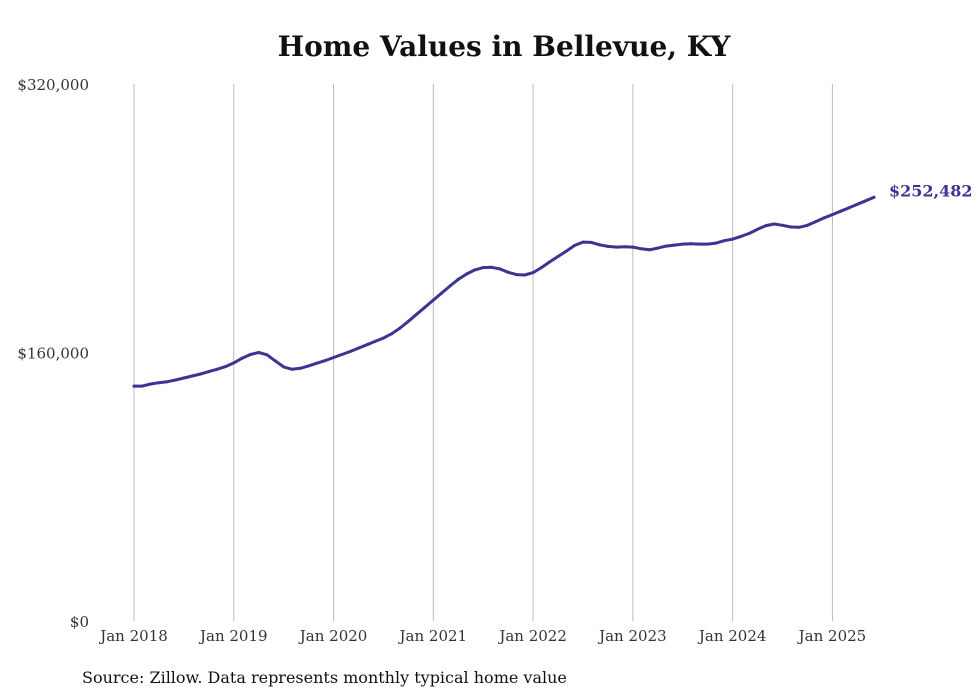  I want to click on y-tick-label: $0, so click(79, 622).